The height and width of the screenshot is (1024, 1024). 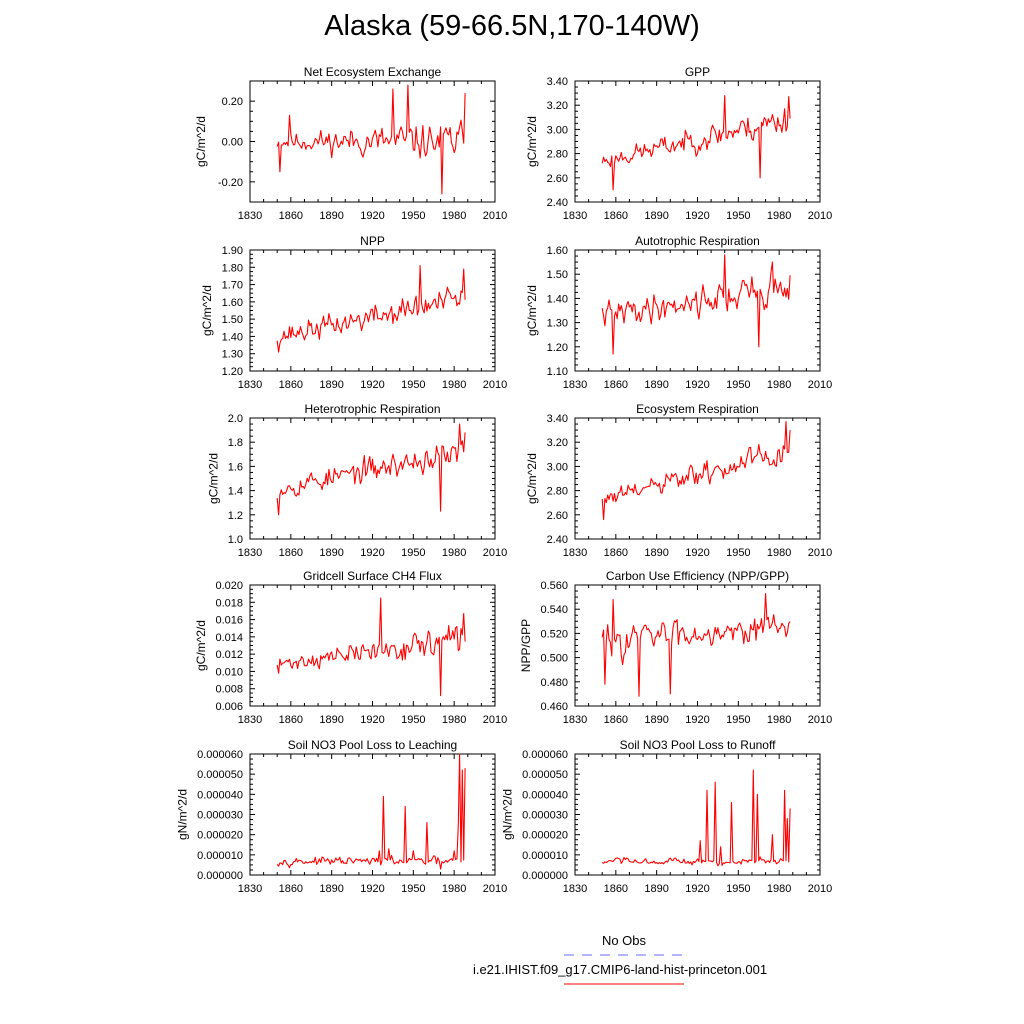 What do you see at coordinates (229, 603) in the screenshot?
I see `y-tick-label: 0.018` at bounding box center [229, 603].